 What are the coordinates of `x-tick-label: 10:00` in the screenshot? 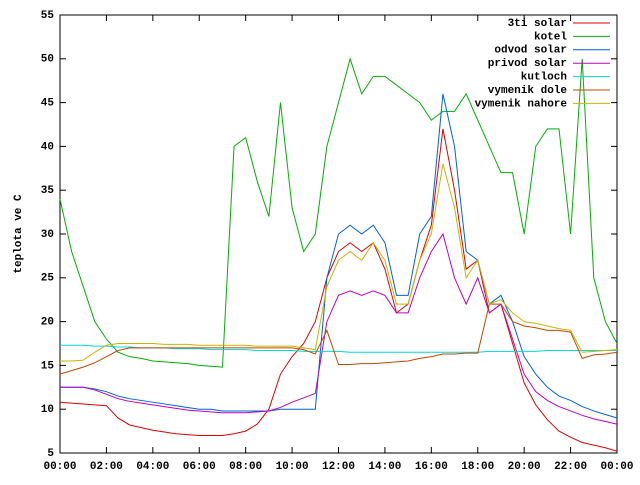 It's located at (292, 467).